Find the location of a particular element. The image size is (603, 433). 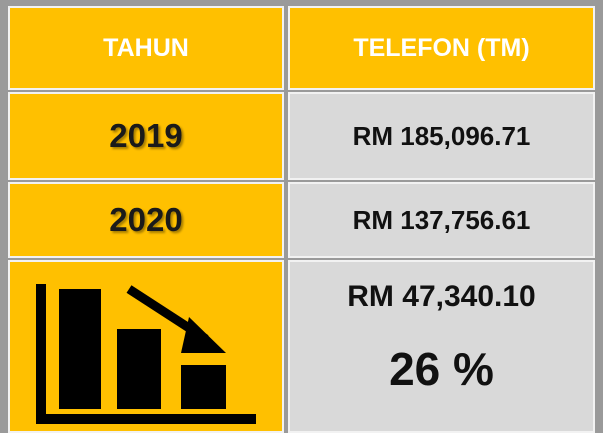

year-cell: 2020 is located at coordinates (146, 220).